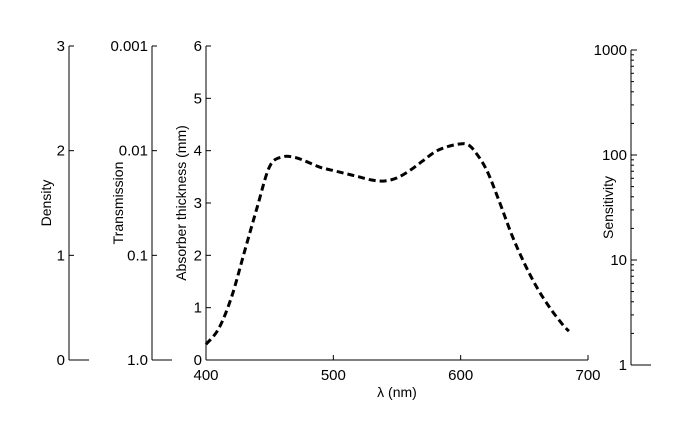  What do you see at coordinates (205, 375) in the screenshot?
I see `x-tick-label: 400` at bounding box center [205, 375].